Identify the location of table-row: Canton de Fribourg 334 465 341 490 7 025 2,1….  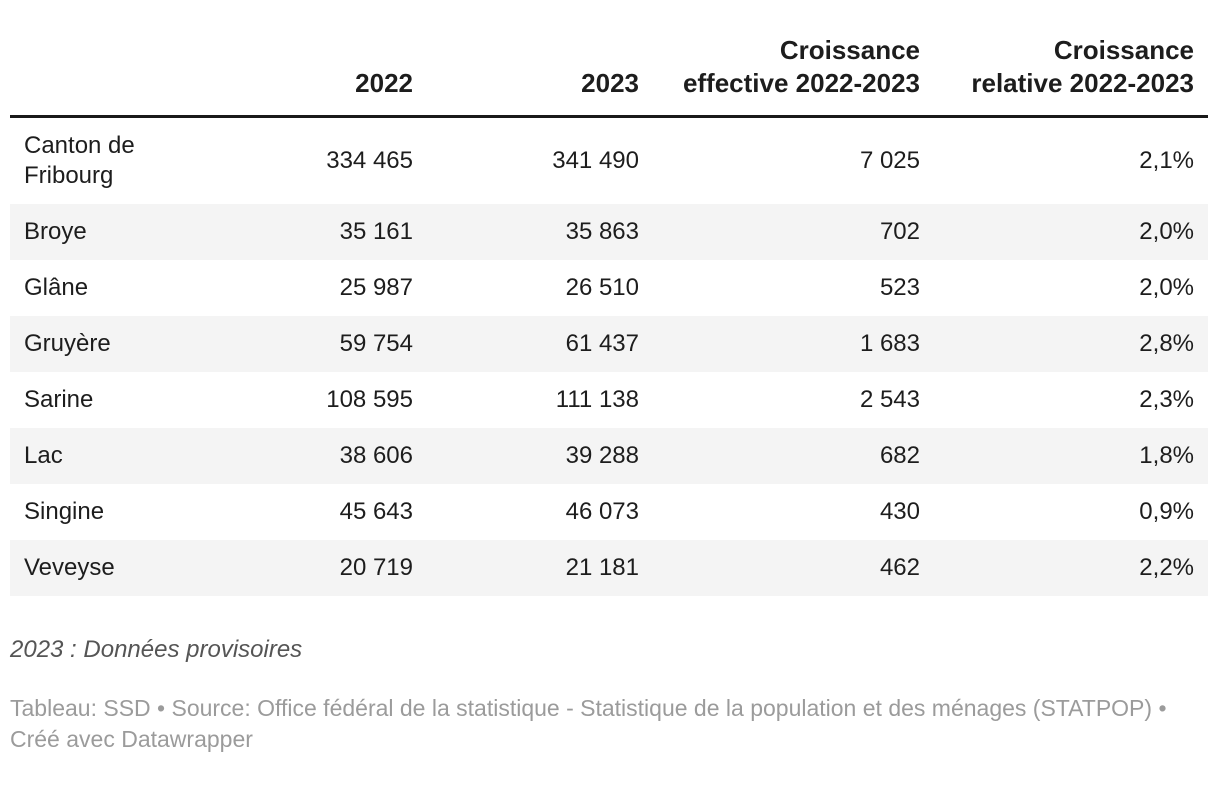
(609, 161).